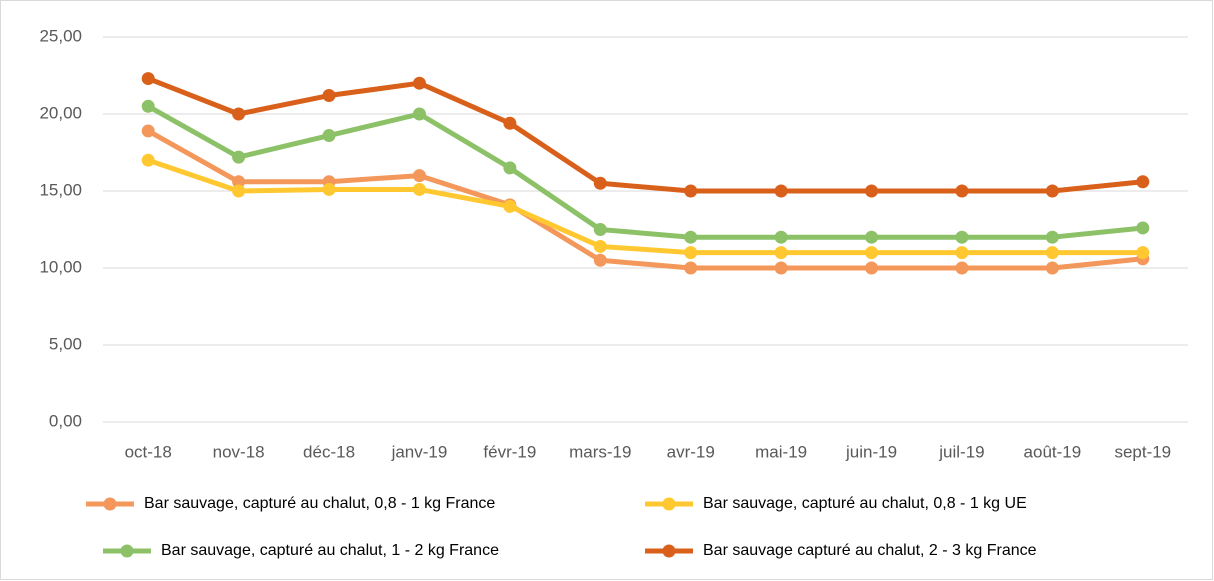  What do you see at coordinates (329, 451) in the screenshot?
I see `x-tick-label: déc-18` at bounding box center [329, 451].